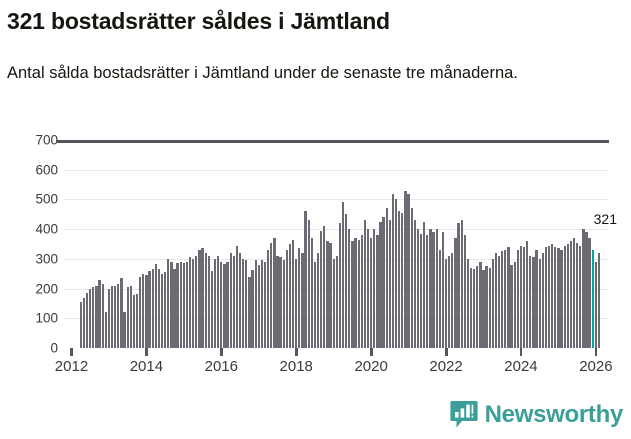 This screenshot has width=631, height=439. Describe the element at coordinates (296, 366) in the screenshot. I see `x-tick-label: 2018` at that location.